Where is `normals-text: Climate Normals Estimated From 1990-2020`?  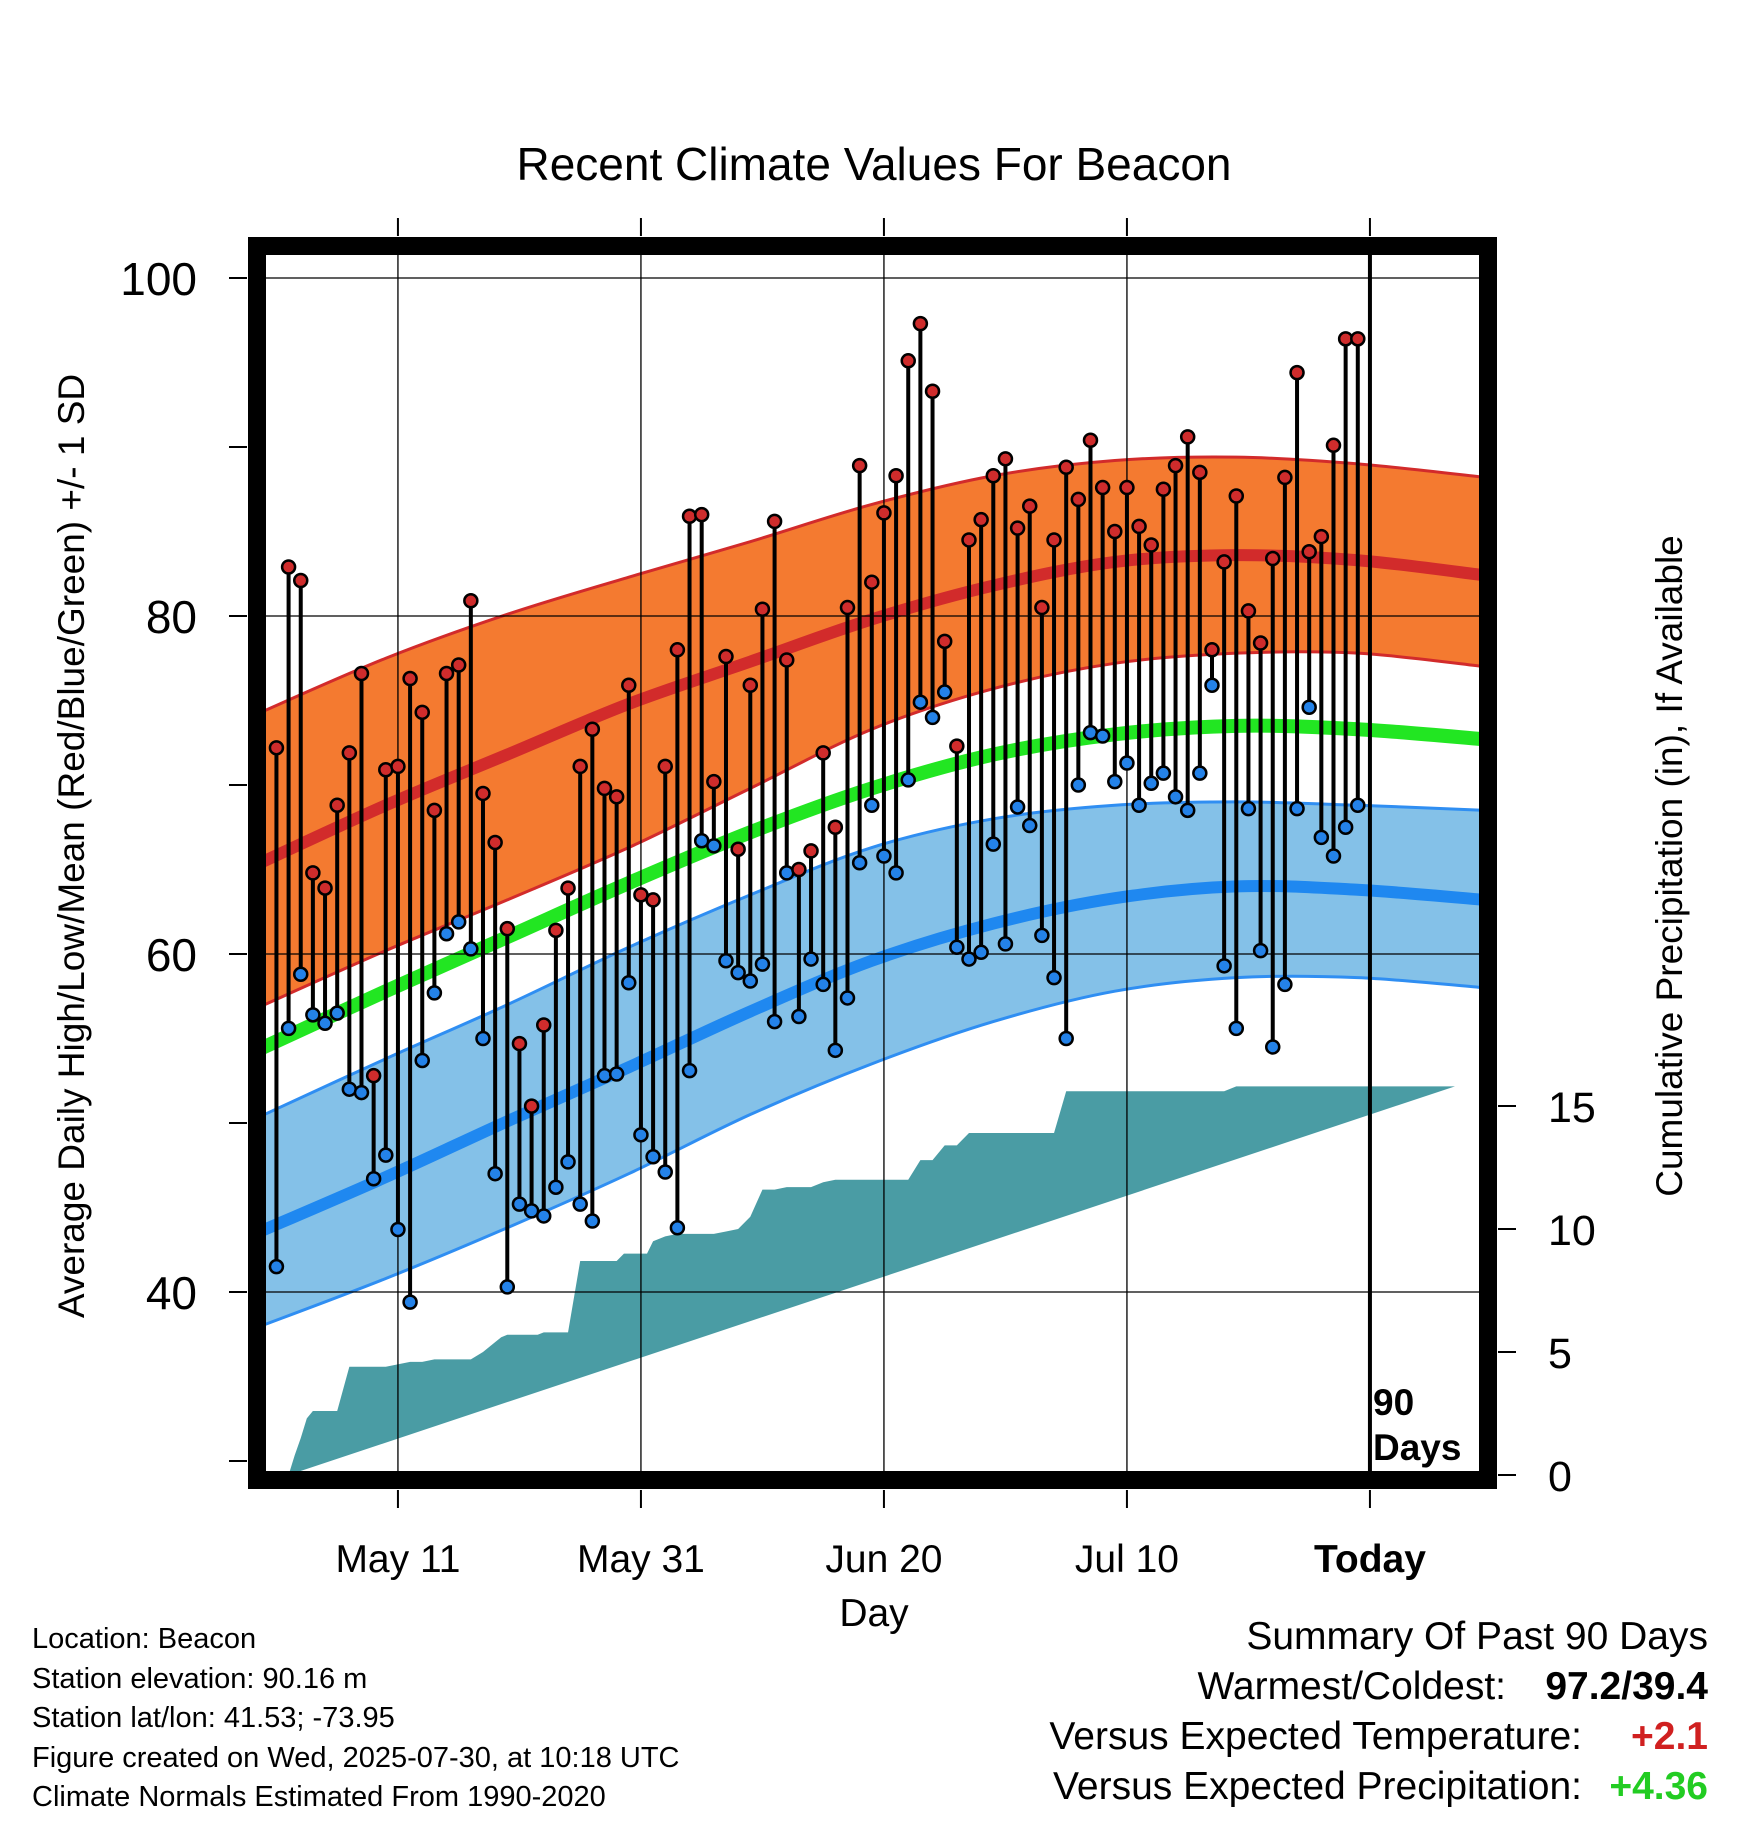 normals-text: Climate Normals Estimated From 1990-2020 is located at coordinates (319, 1797).